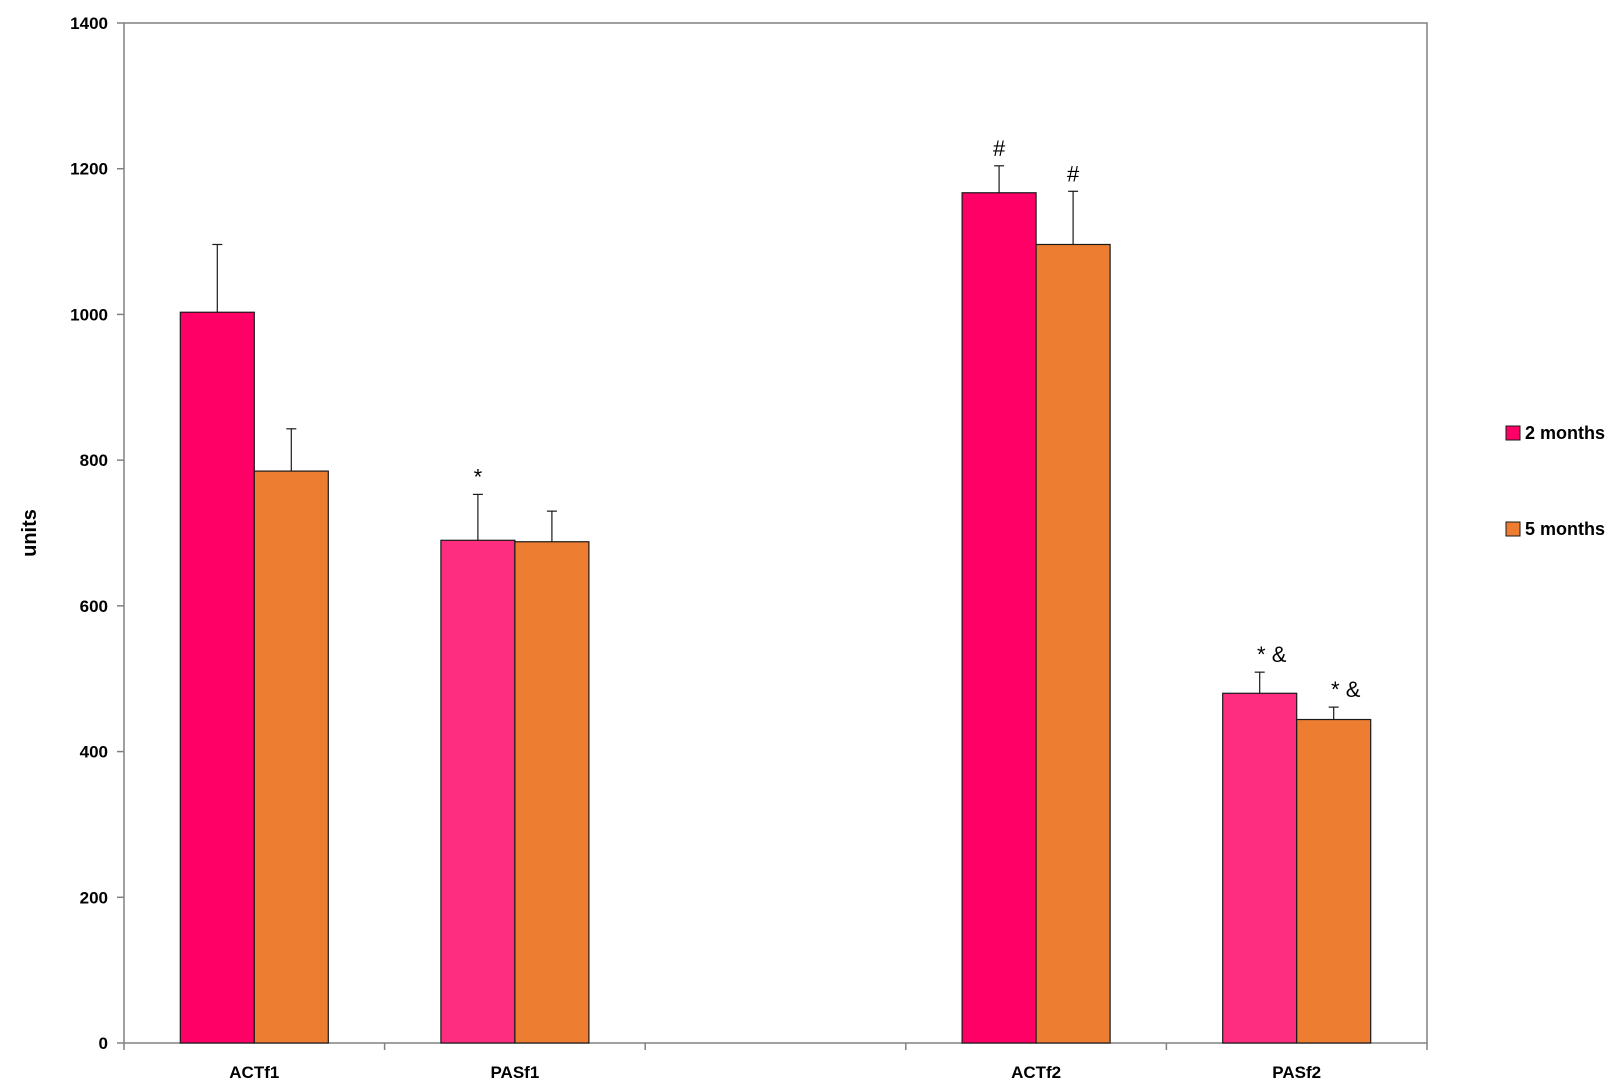 The image size is (1623, 1088). I want to click on category-label: PASf2, so click(1296, 1072).